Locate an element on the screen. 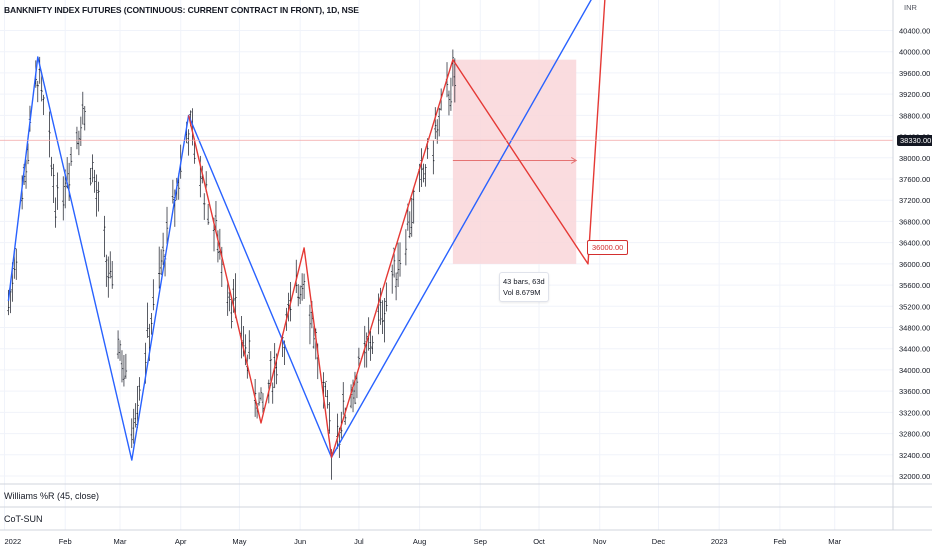 The height and width of the screenshot is (550, 932). y-tick-label: 34000.00 is located at coordinates (914, 370).